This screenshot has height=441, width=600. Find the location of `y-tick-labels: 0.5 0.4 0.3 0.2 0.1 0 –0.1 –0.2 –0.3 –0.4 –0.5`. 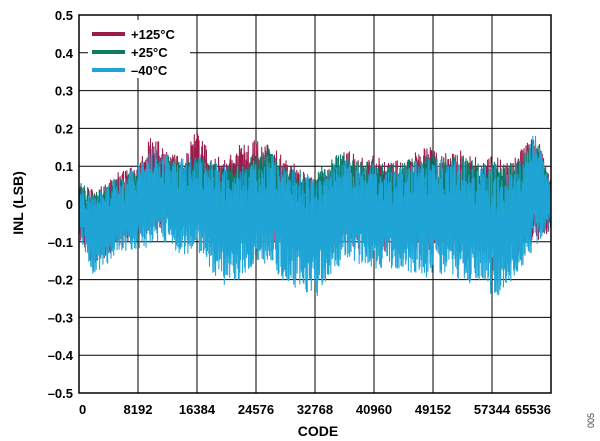

y-tick-labels: 0.5 0.4 0.3 0.2 0.1 0 –0.1 –0.2 –0.3 –0.4 –0.5 is located at coordinates (61, 204).